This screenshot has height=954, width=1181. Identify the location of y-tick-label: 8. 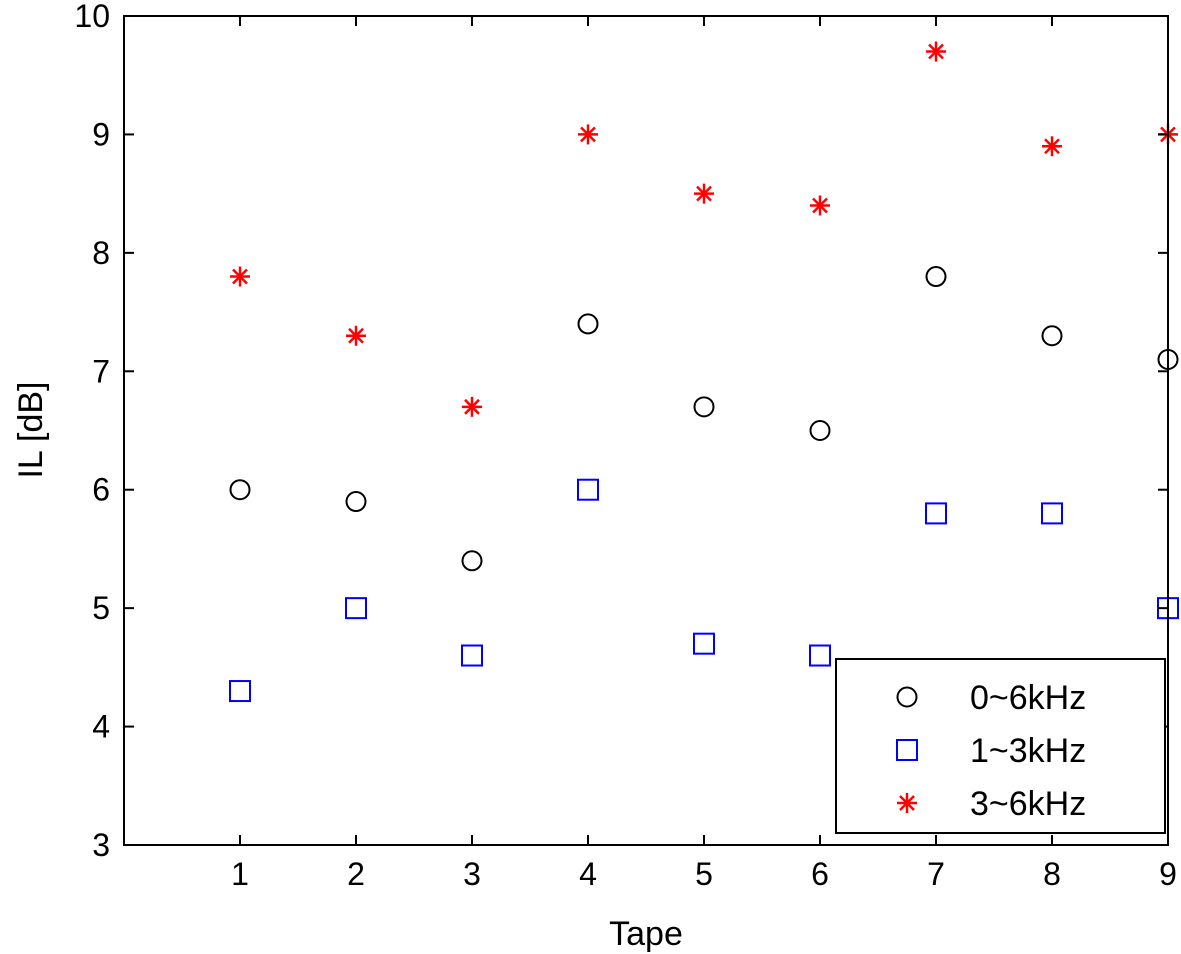
(101, 253).